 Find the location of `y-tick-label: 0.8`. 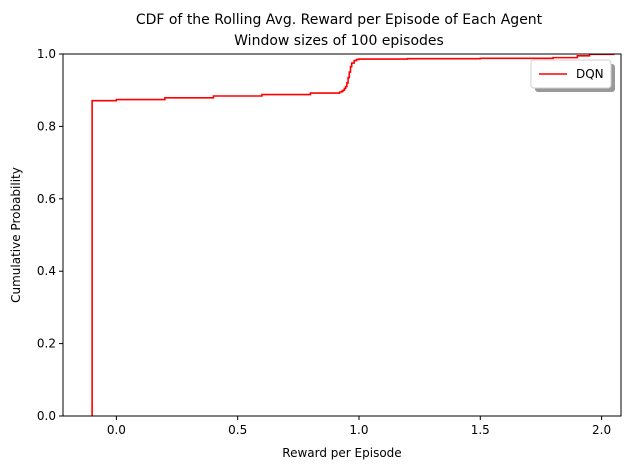

y-tick-label: 0.8 is located at coordinates (46, 126).